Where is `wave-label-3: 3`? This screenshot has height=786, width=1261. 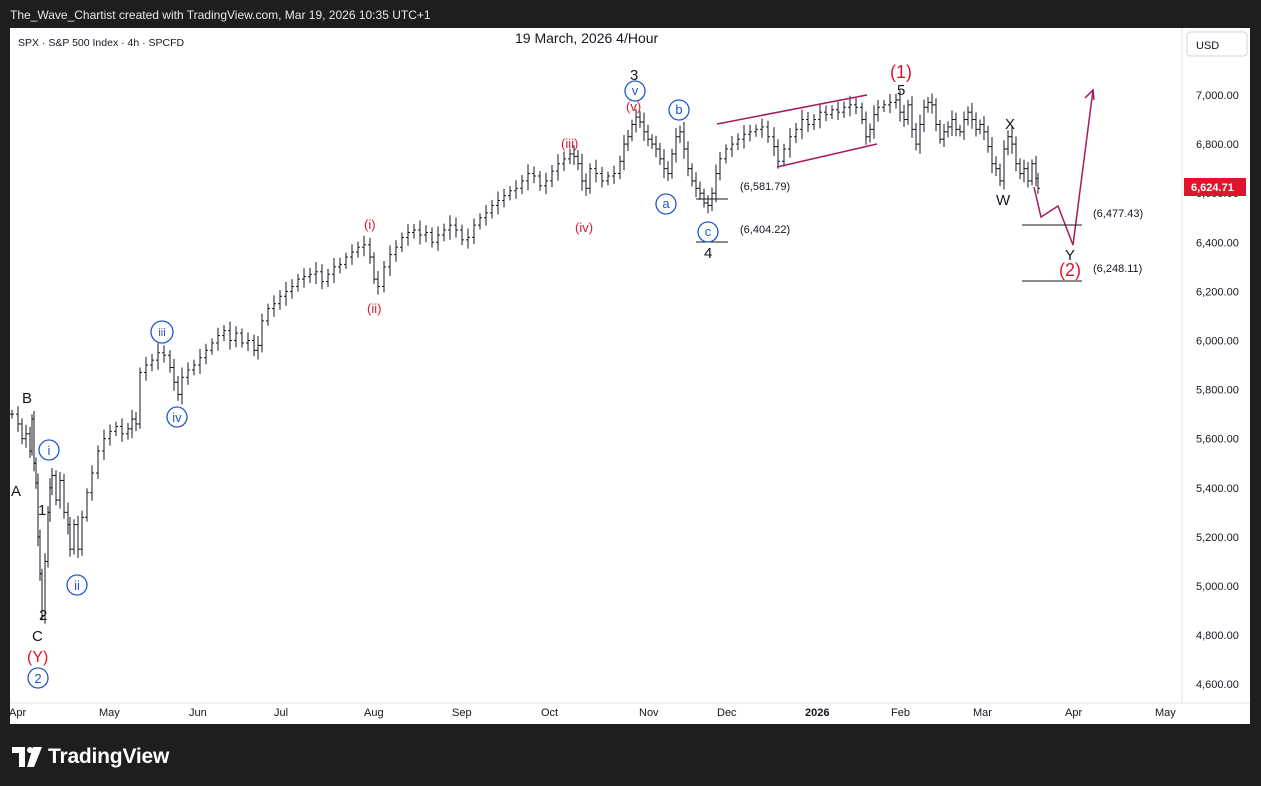 wave-label-3: 3 is located at coordinates (634, 75).